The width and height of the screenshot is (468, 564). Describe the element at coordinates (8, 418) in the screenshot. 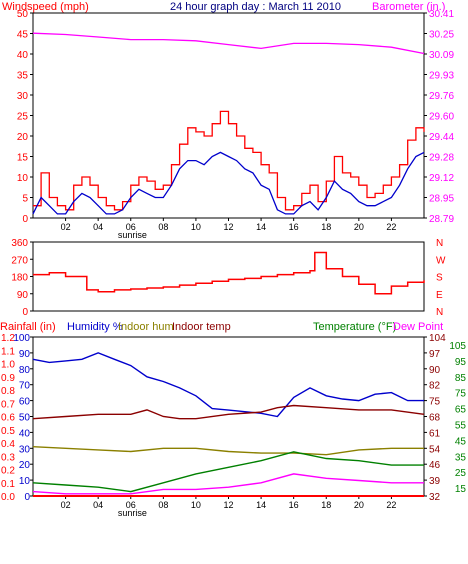

I see `rain-tick-label: 0.6` at that location.